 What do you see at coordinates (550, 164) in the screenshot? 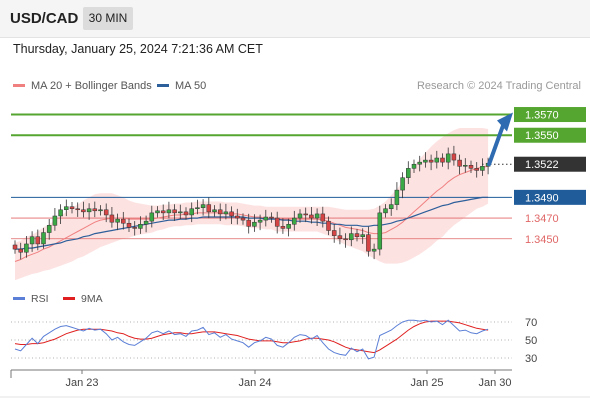
I see `level-box-1.3522` at bounding box center [550, 164].